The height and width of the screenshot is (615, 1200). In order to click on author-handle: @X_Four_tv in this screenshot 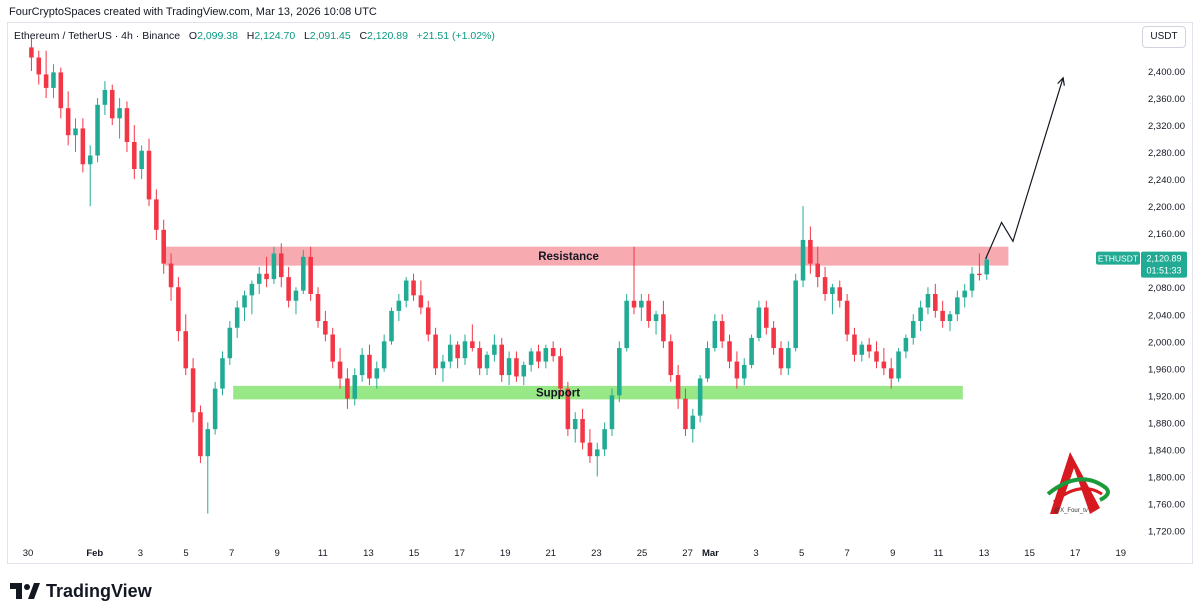, I will do `click(1071, 511)`.